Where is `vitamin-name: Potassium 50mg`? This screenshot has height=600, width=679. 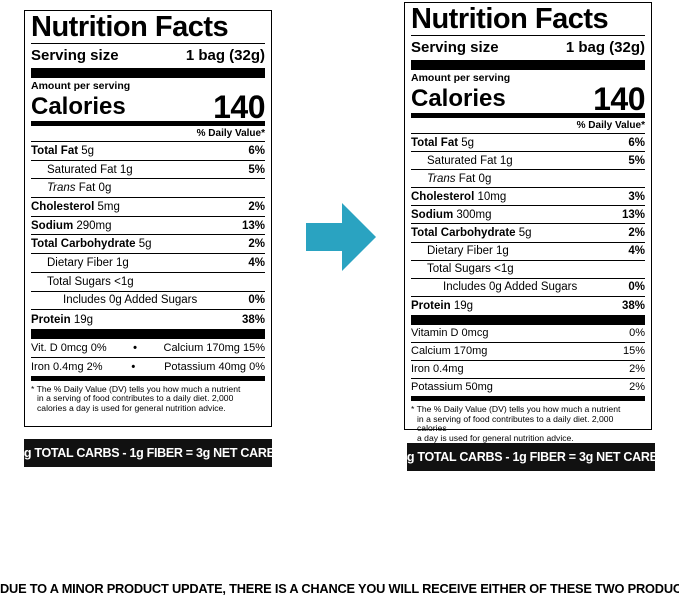
vitamin-name: Potassium 50mg is located at coordinates (452, 387).